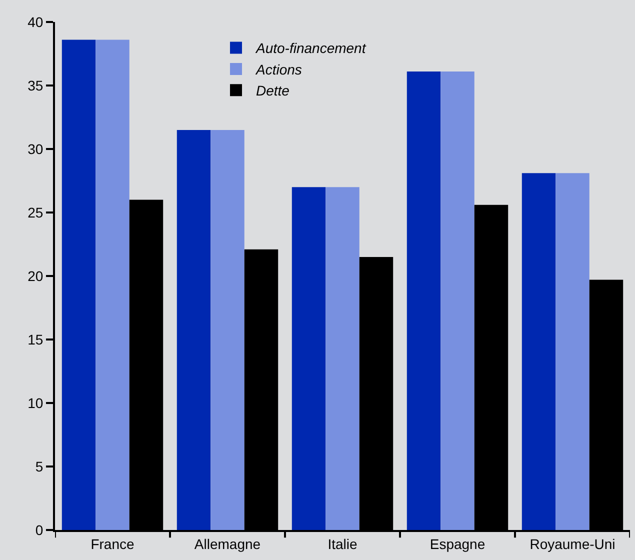 The height and width of the screenshot is (560, 635). I want to click on y-tick-label: 15, so click(36, 339).